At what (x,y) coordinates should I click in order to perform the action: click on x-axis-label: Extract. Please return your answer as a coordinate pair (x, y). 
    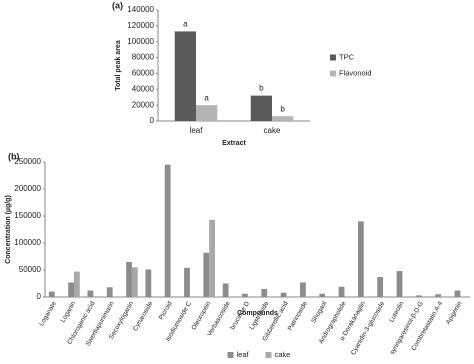
    Looking at the image, I should click on (234, 143).